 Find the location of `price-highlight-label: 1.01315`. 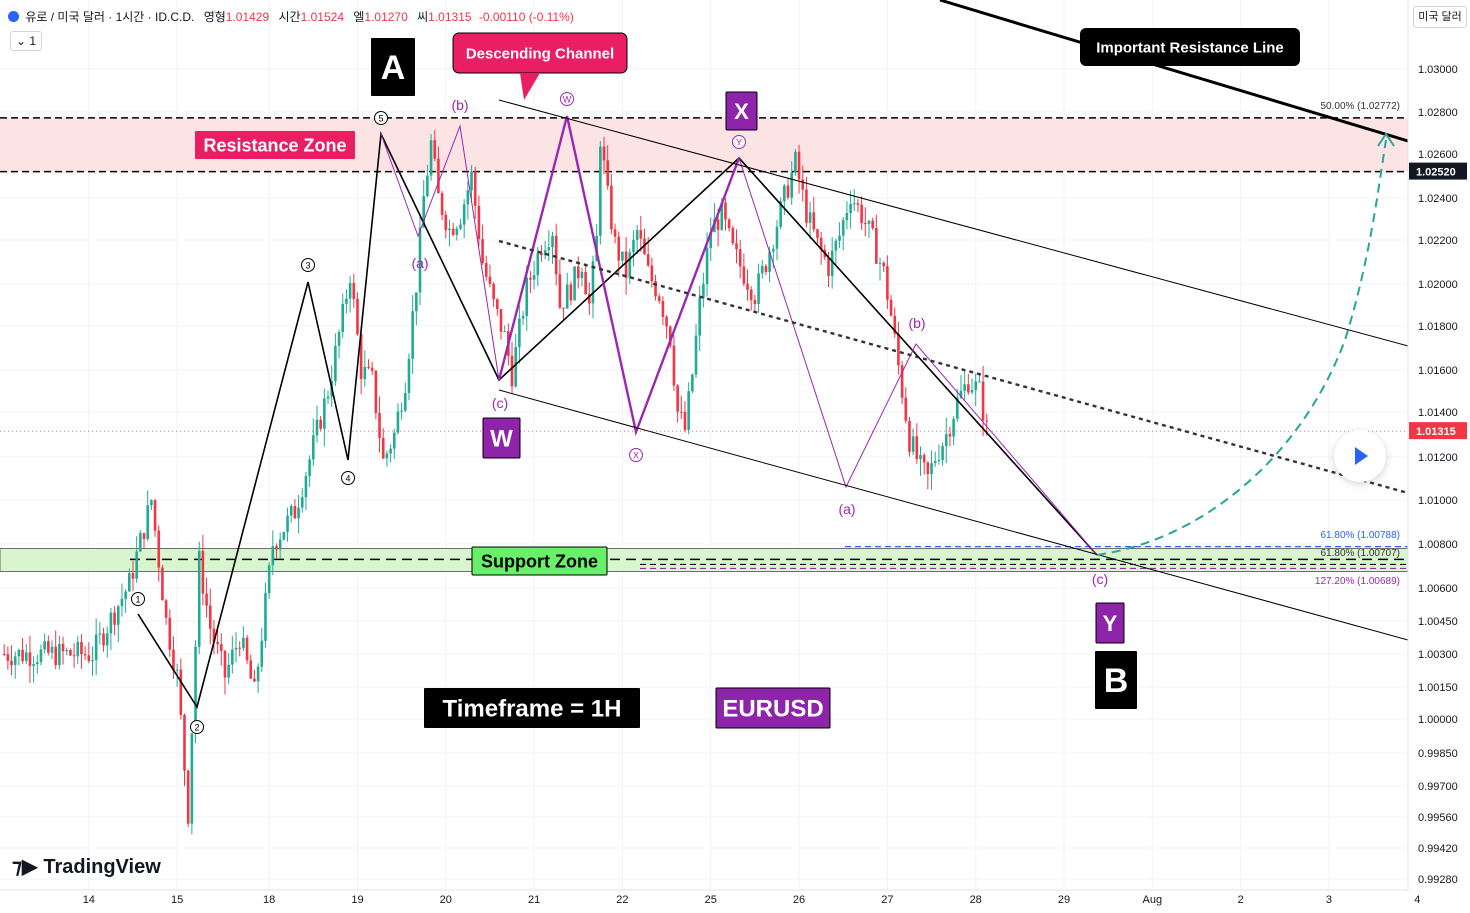

price-highlight-label: 1.01315 is located at coordinates (1436, 432).